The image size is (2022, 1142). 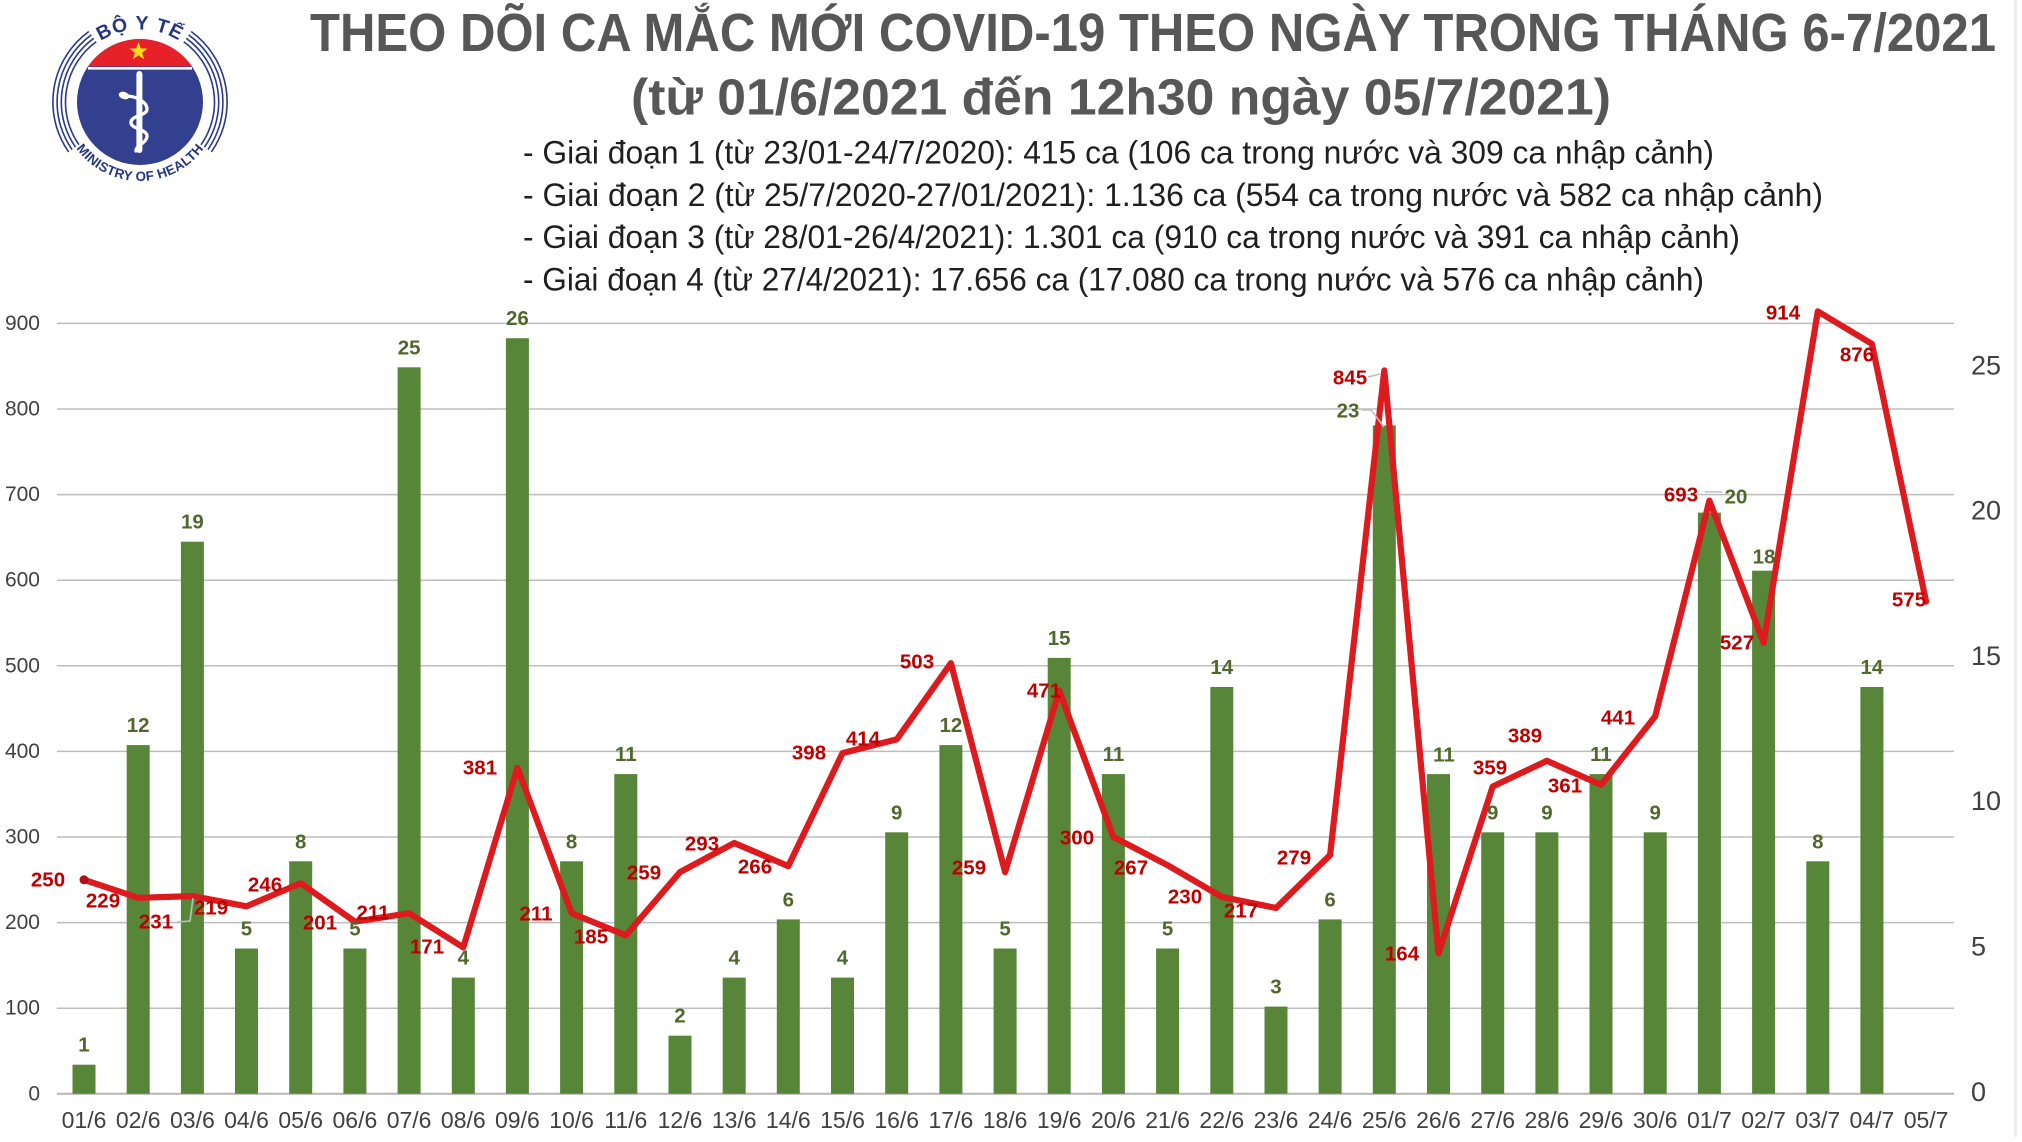 What do you see at coordinates (427, 947) in the screenshot?
I see `svg-text: 171` at bounding box center [427, 947].